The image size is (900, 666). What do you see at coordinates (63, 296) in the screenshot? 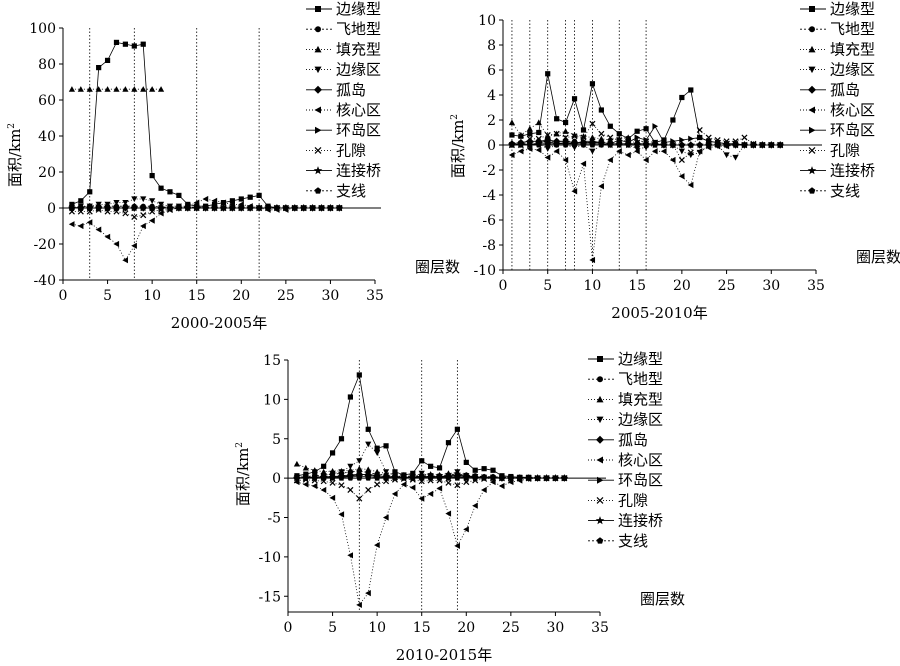
I see `x-tick-label: 0` at bounding box center [63, 296].